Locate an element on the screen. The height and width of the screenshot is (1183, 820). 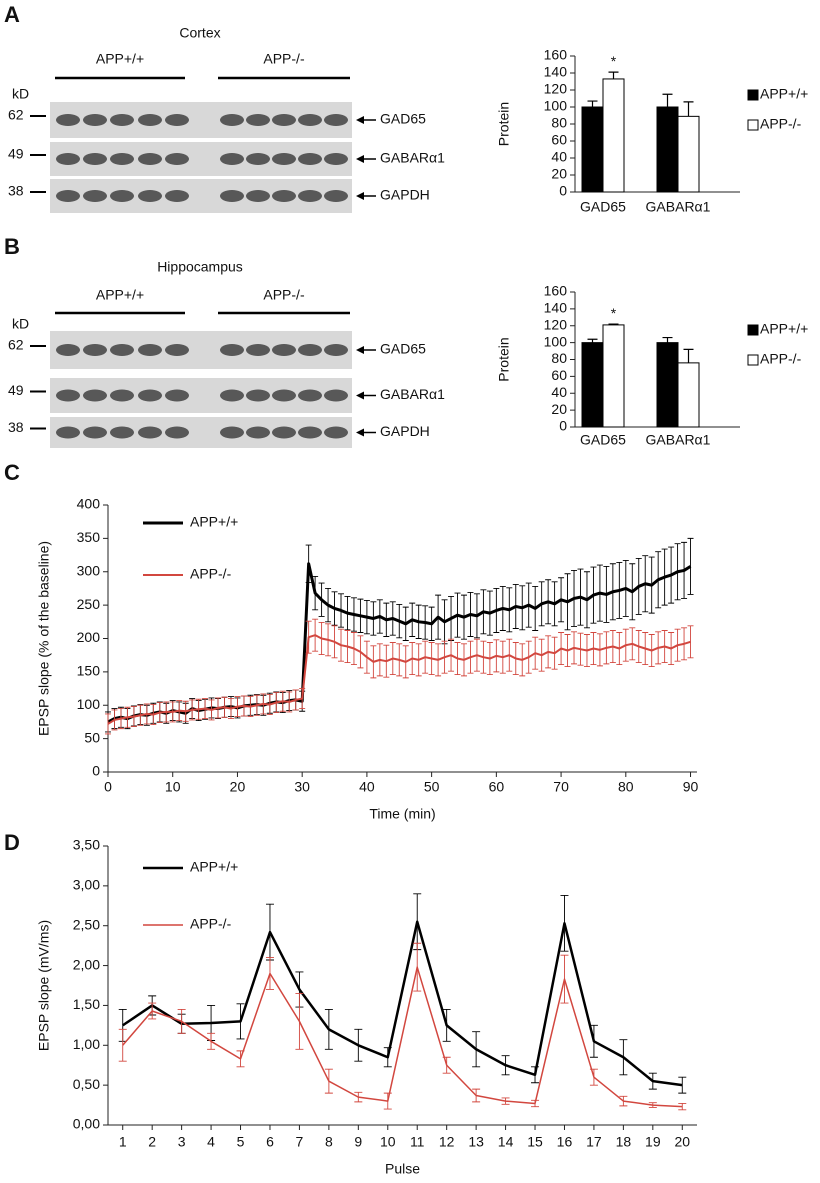
mw-label: 62 is located at coordinates (16, 345).